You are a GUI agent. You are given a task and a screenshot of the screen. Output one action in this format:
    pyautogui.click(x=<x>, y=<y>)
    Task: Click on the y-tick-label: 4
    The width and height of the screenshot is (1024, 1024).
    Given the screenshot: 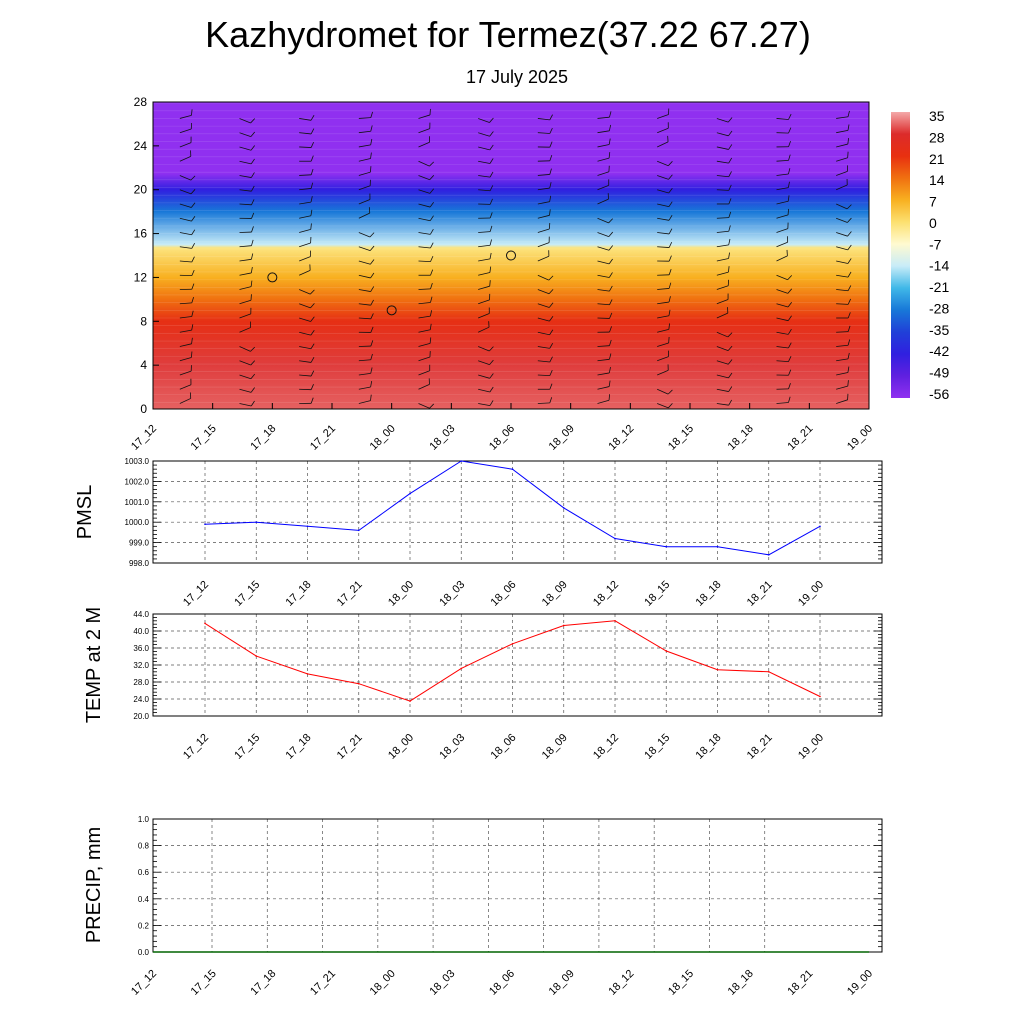 What is the action you would take?
    pyautogui.click(x=143, y=365)
    